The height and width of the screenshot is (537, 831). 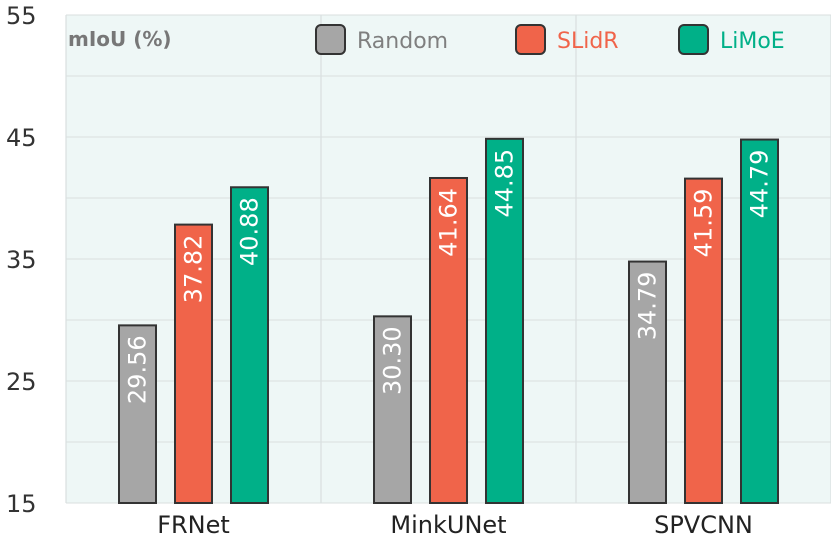 What do you see at coordinates (392, 409) in the screenshot?
I see `bar-random-minkunet` at bounding box center [392, 409].